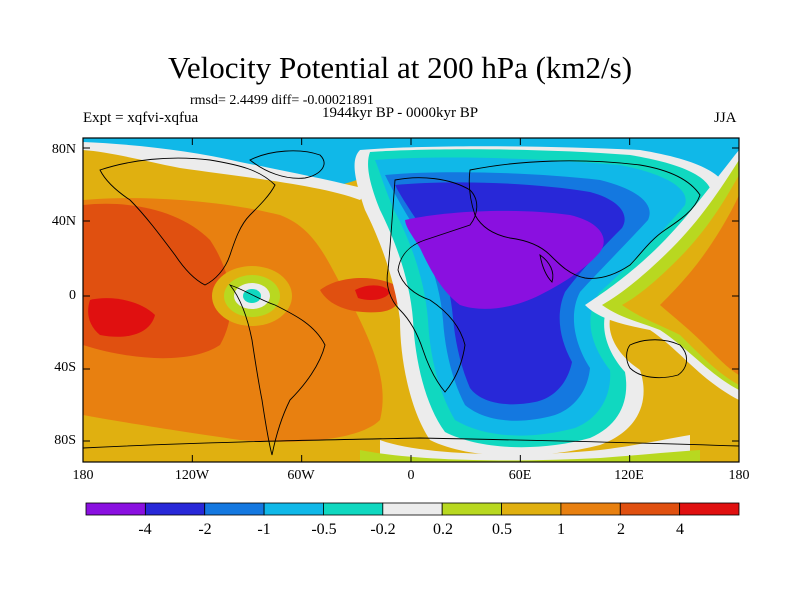 Image resolution: width=800 pixels, height=600 pixels. I want to click on colorbar-label: -0.5, so click(324, 529).